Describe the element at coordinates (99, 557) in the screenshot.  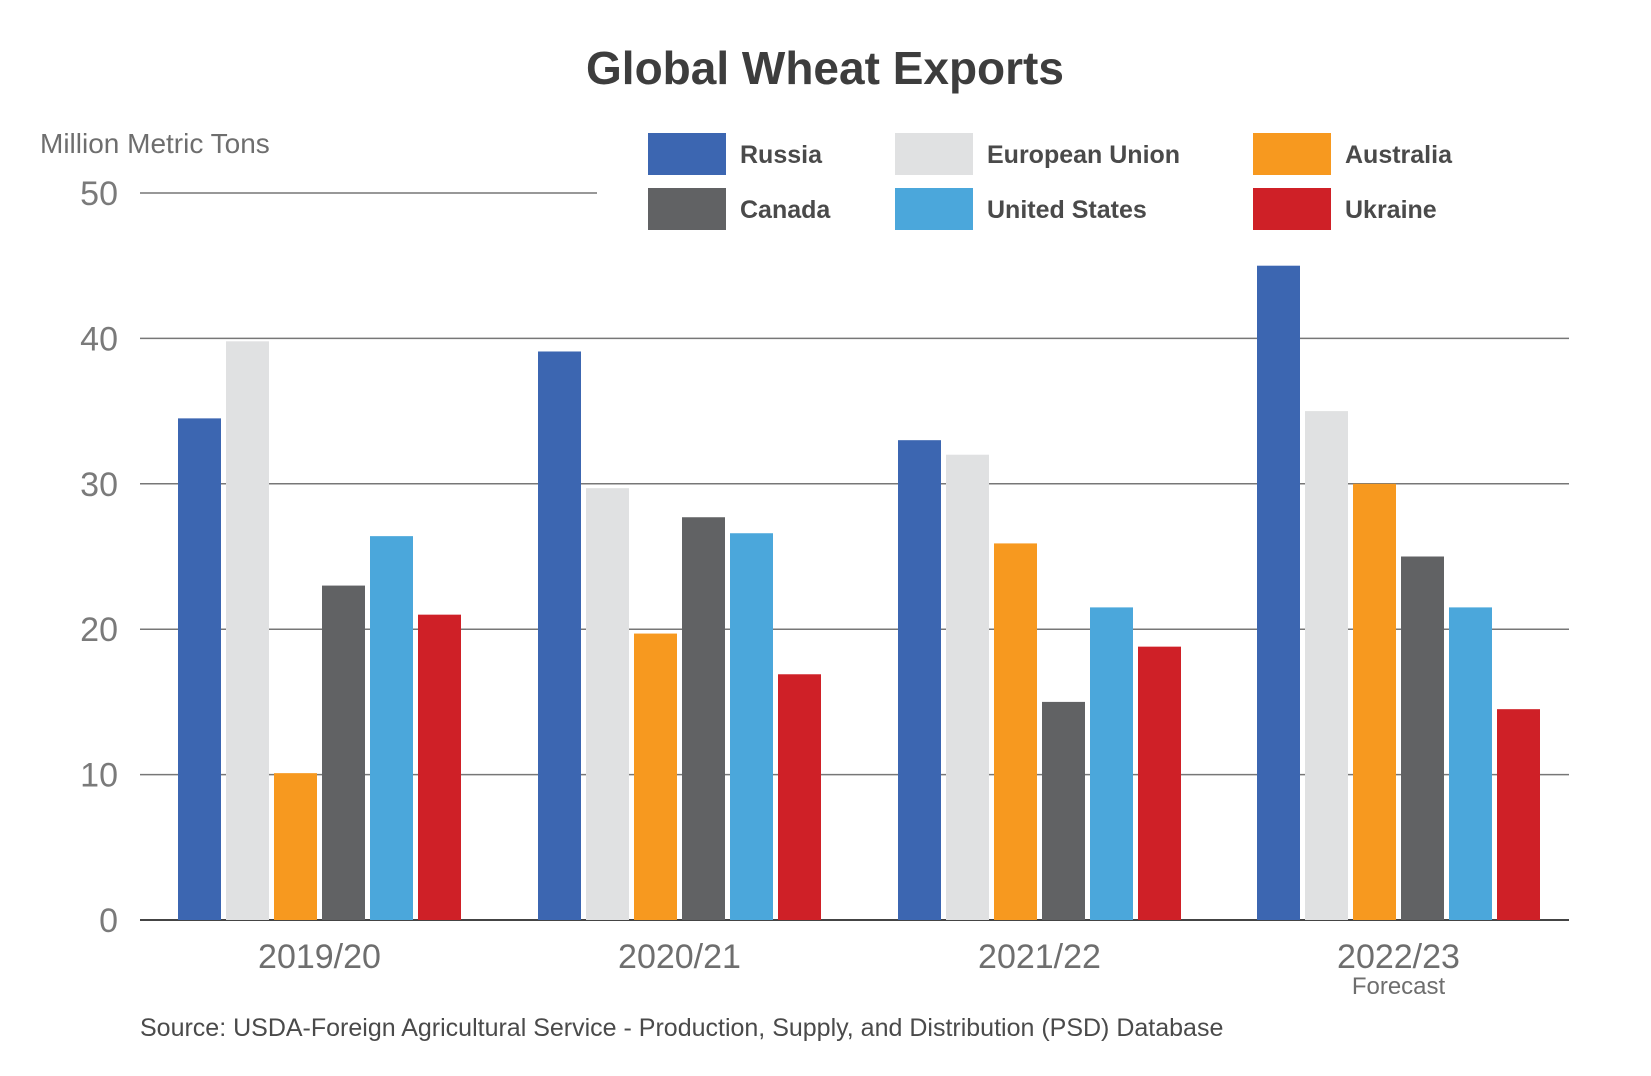
I see `y-axis-ticks: 0 10 20 30 40 50` at that location.